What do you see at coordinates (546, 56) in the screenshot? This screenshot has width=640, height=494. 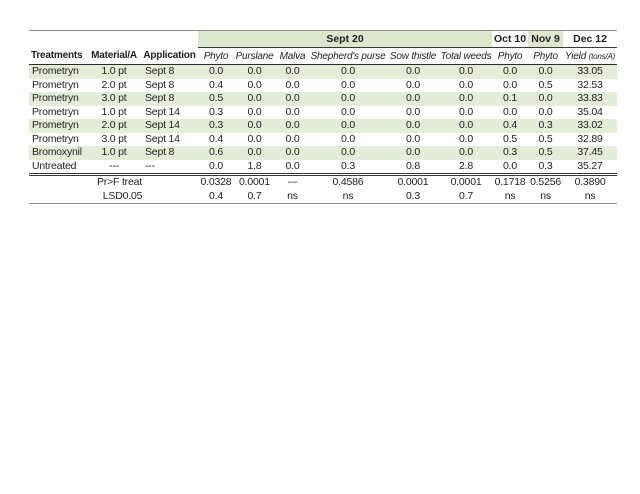 I see `column-header-phyto-nov: Phyto` at bounding box center [546, 56].